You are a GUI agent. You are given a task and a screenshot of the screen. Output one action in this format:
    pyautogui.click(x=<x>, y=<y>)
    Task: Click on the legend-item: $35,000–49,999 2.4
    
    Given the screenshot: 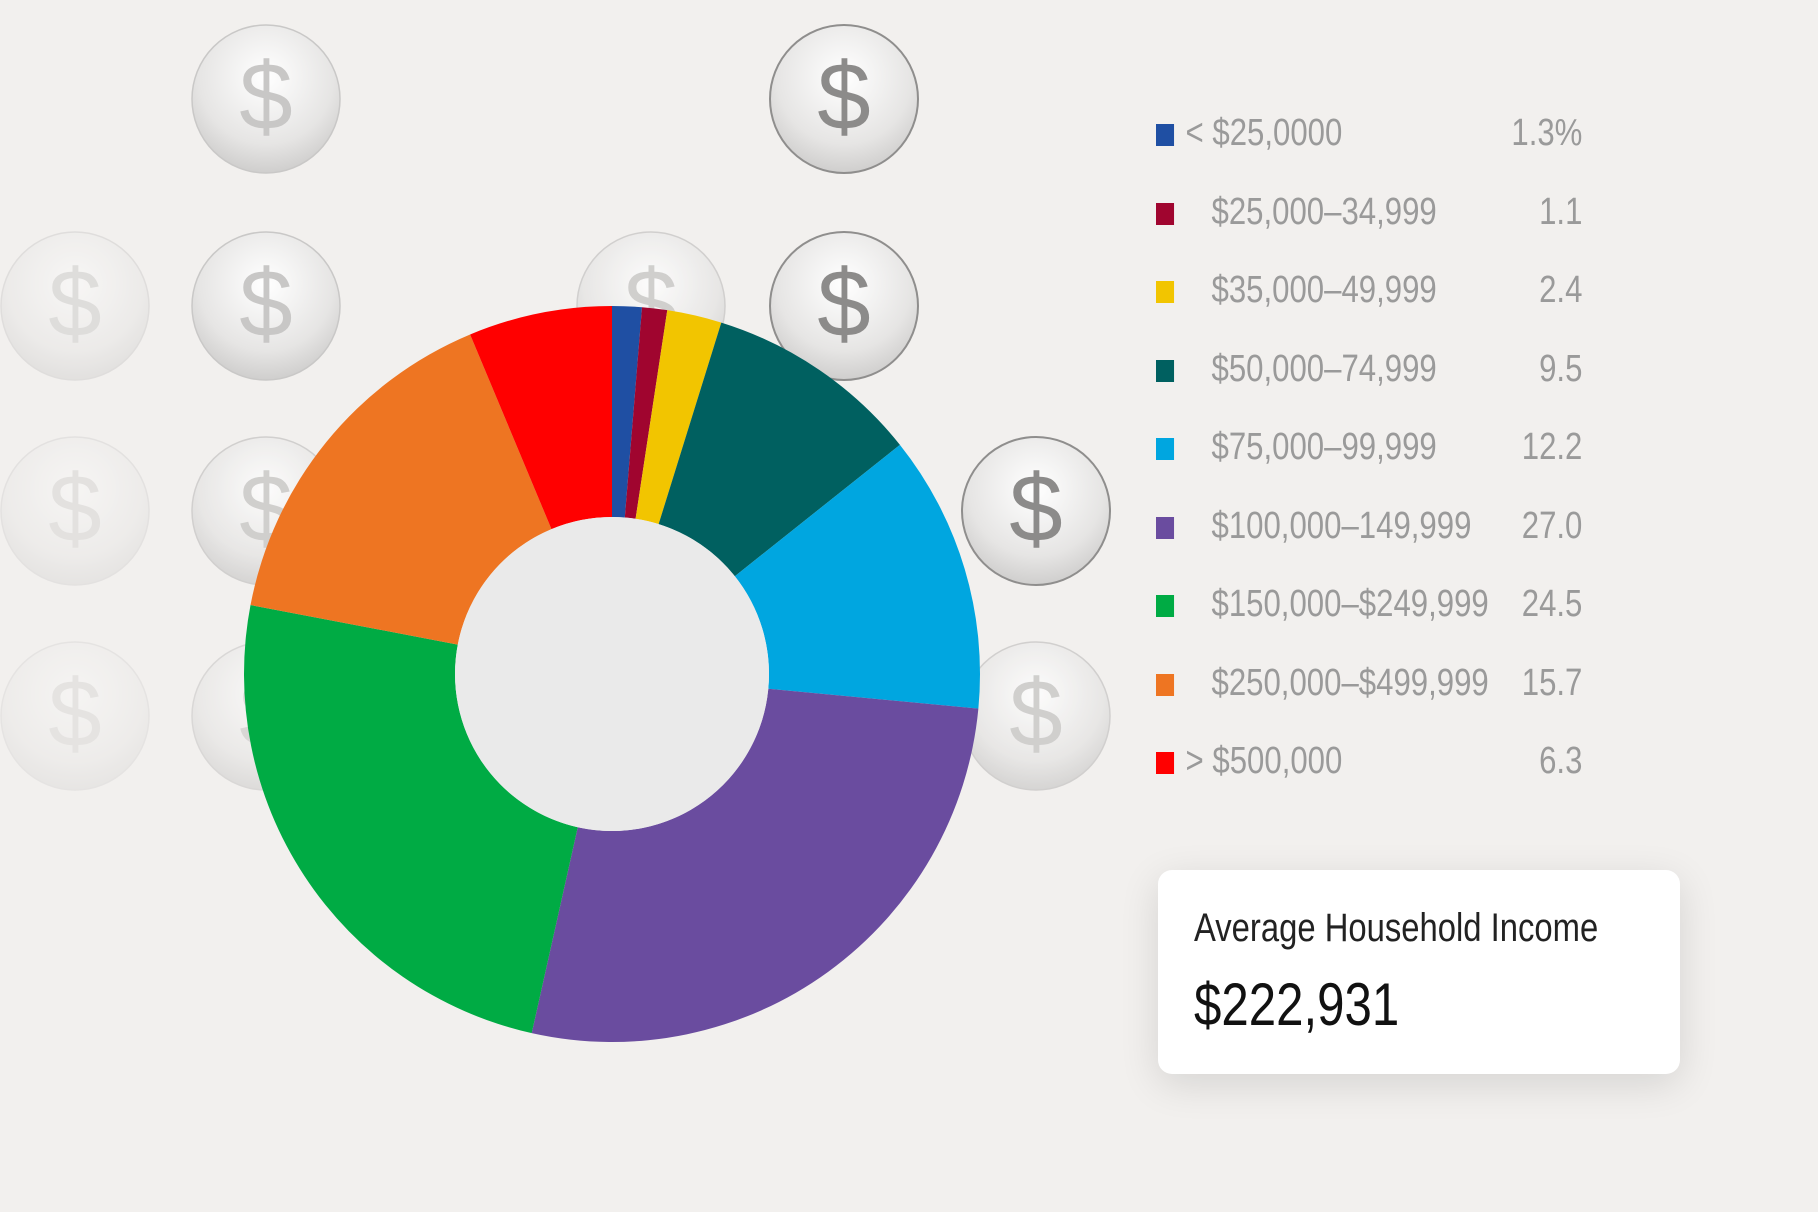 What is the action you would take?
    pyautogui.click(x=1369, y=291)
    